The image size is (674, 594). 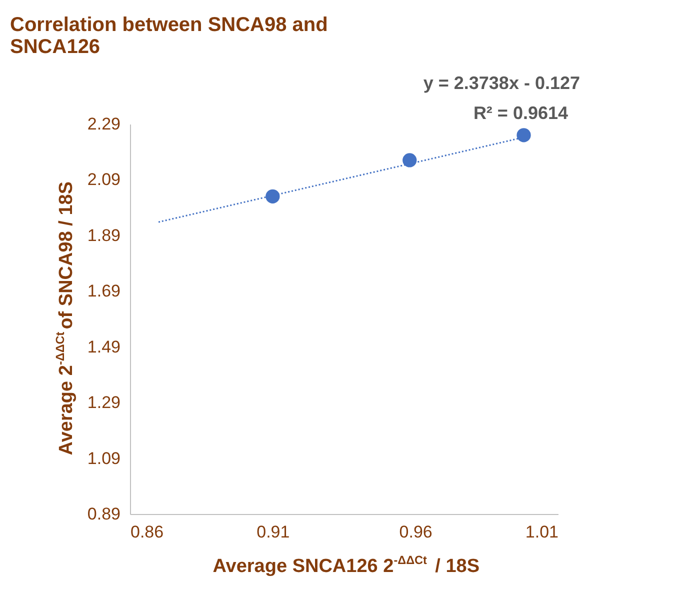 What do you see at coordinates (103, 124) in the screenshot?
I see `y-tick-label: 2.29` at bounding box center [103, 124].